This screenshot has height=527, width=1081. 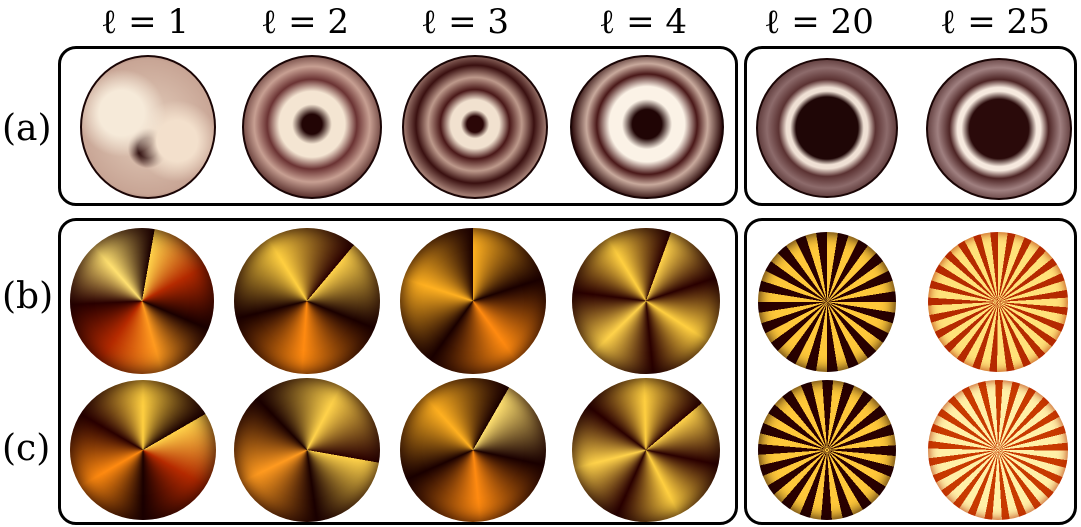 I want to click on phase-disc-c-l1, so click(x=143, y=450).